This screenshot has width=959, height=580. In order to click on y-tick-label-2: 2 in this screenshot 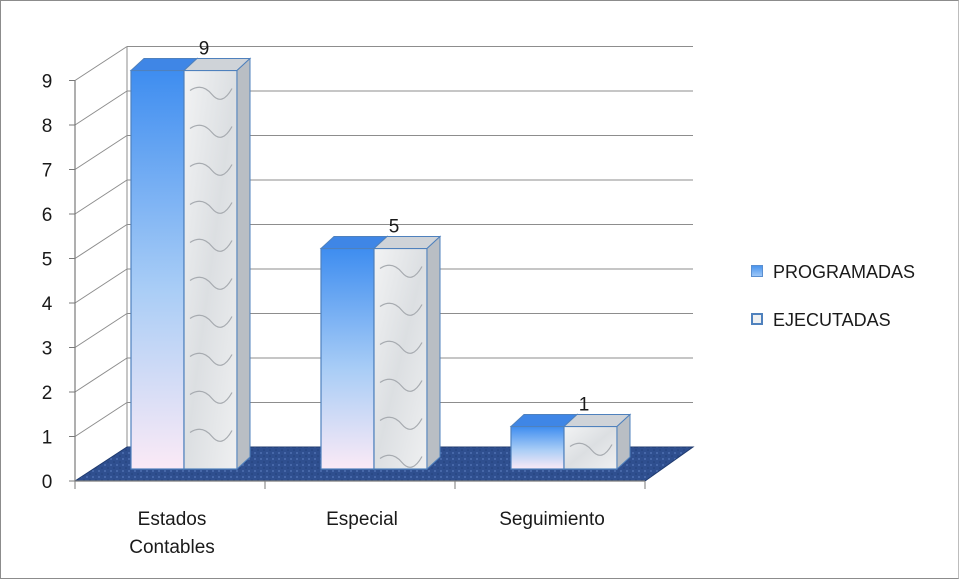, I will do `click(47, 393)`.